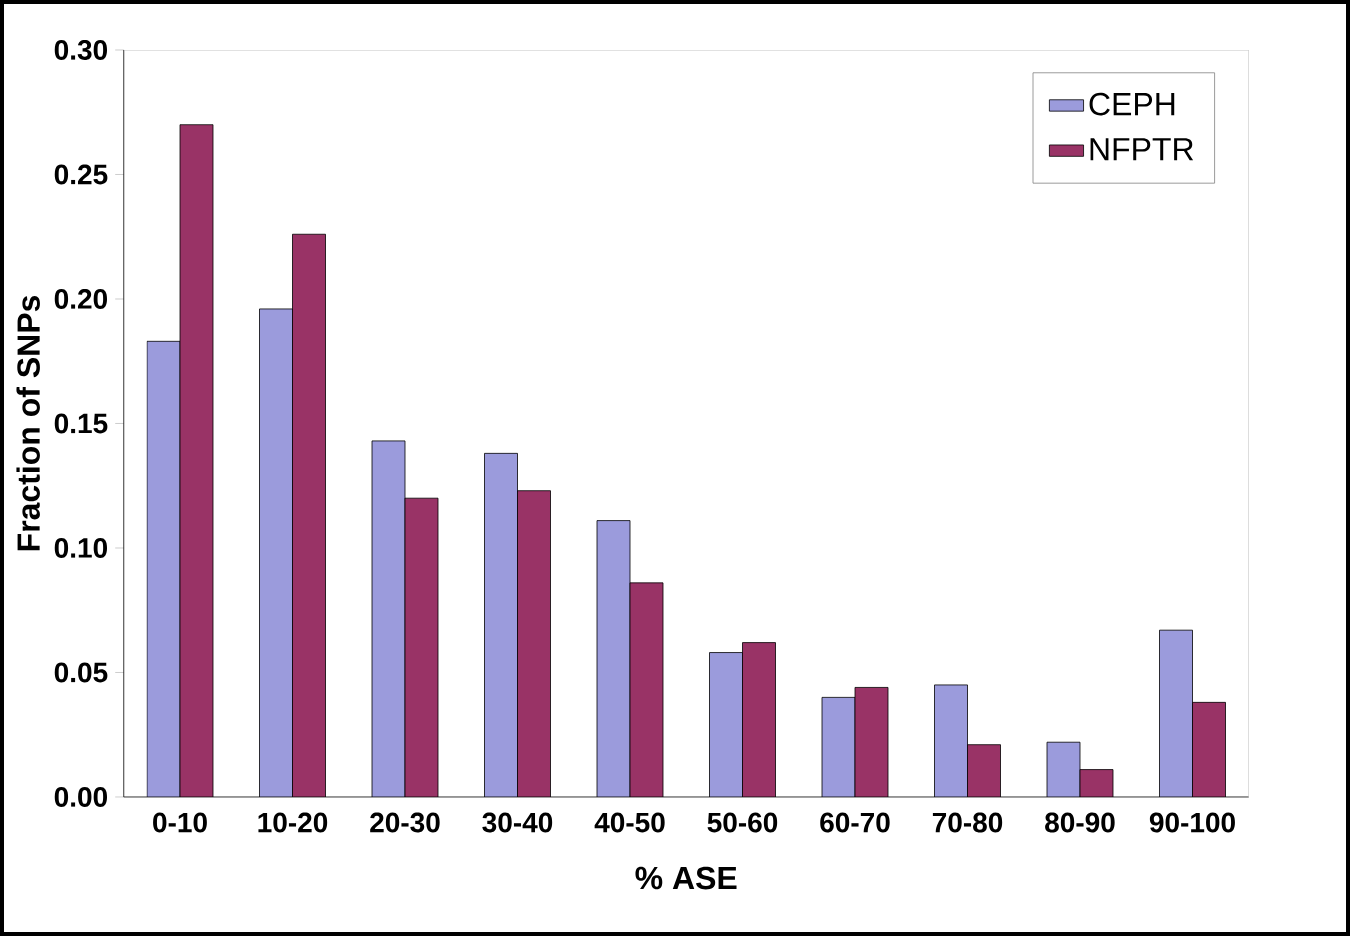 Image resolution: width=1350 pixels, height=936 pixels. I want to click on x-tick-label: 30-40, so click(517, 822).